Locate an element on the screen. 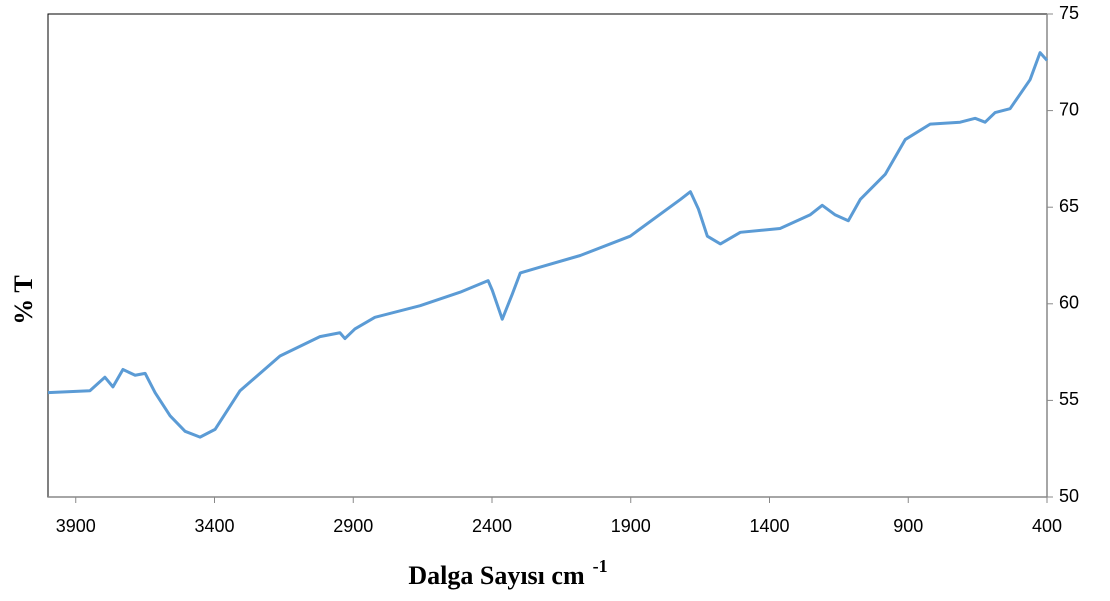  y-tick-label: 75 is located at coordinates (1069, 13).